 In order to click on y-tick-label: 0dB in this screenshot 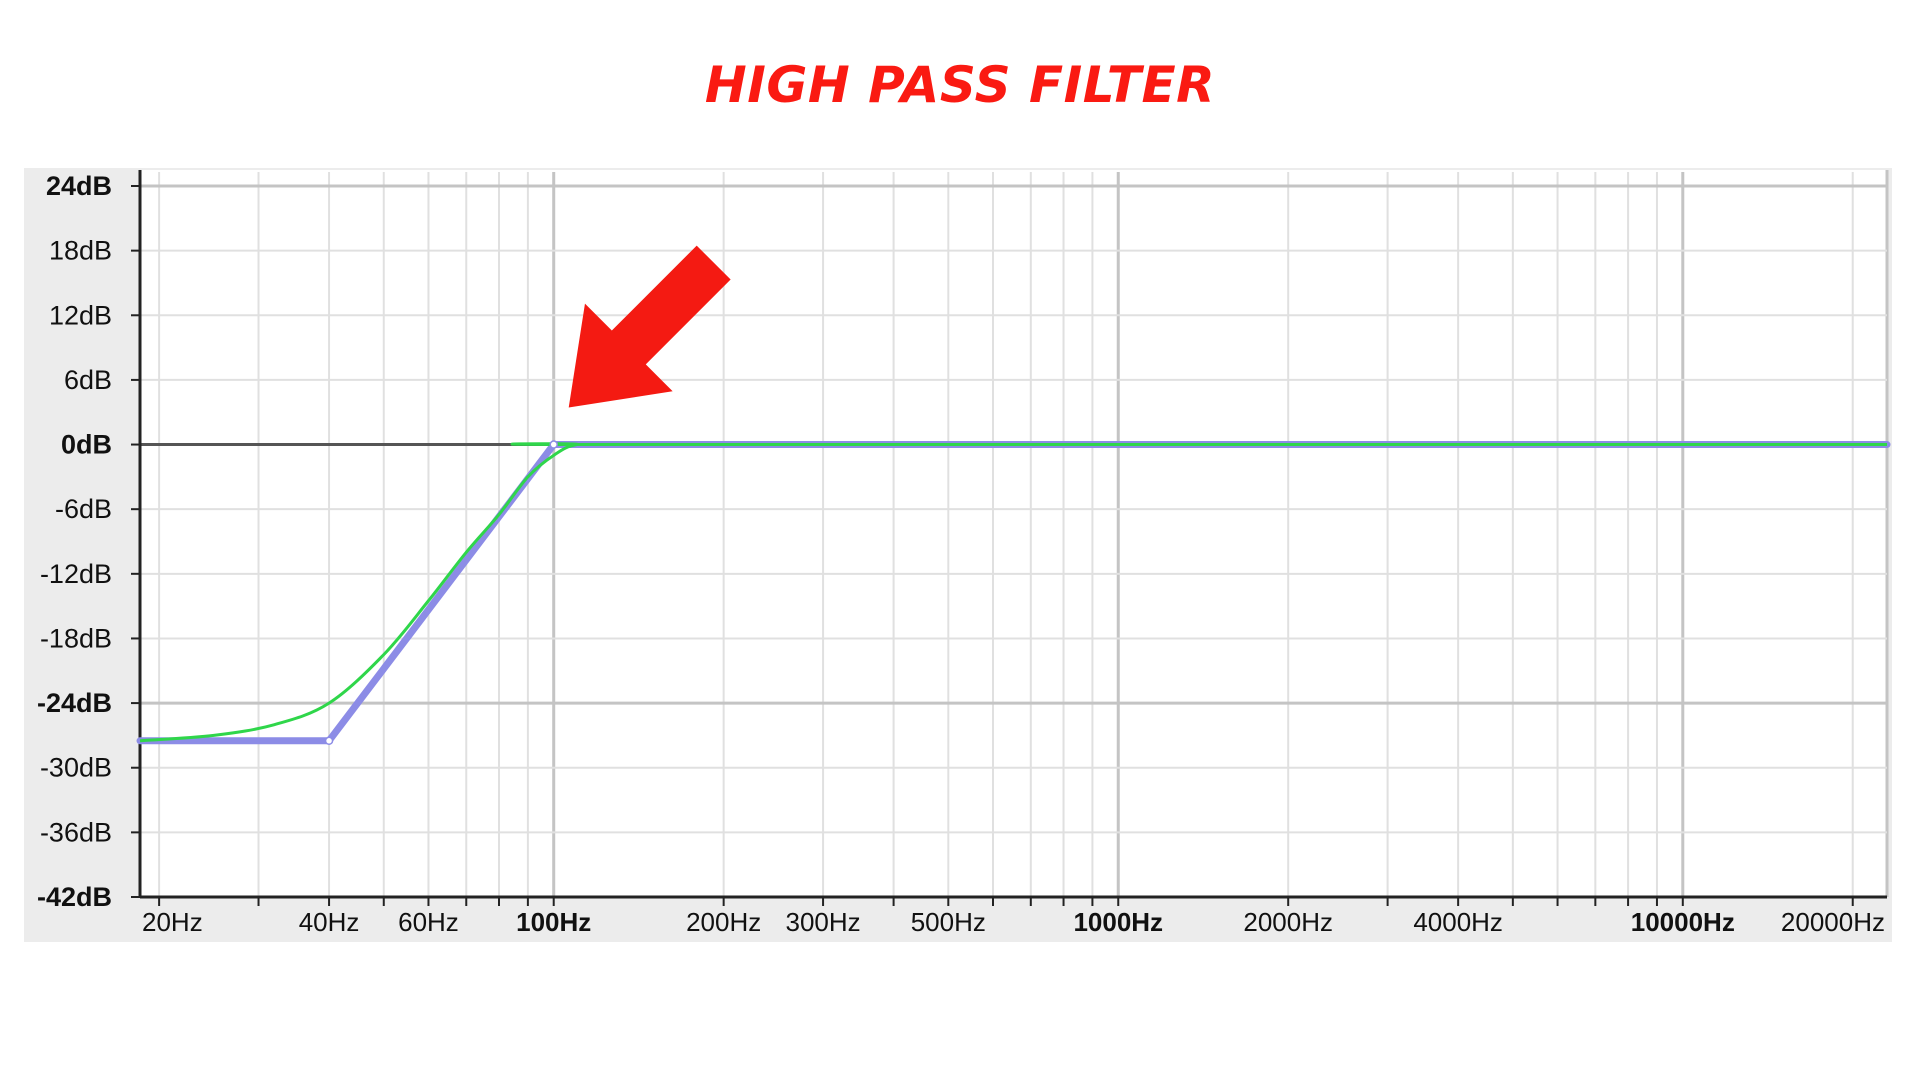, I will do `click(86, 445)`.